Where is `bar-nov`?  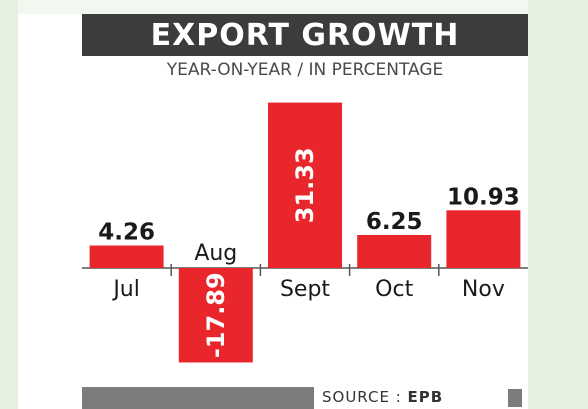 bar-nov is located at coordinates (483, 239).